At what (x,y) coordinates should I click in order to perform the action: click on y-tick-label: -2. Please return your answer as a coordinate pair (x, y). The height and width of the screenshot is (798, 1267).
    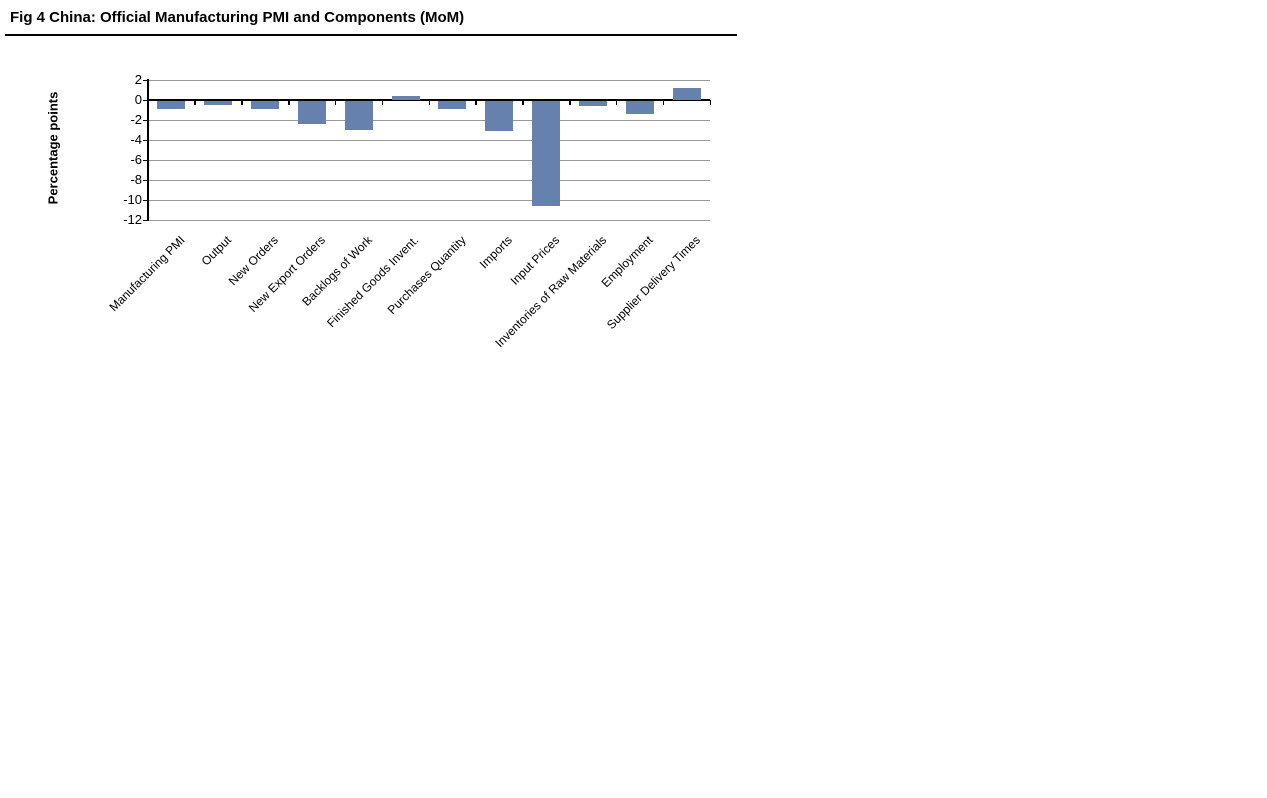
    Looking at the image, I should click on (136, 119).